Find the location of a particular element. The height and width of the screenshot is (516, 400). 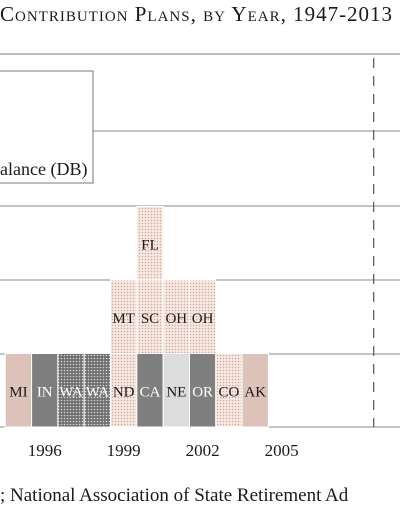

bar-segment-sc-2000: SC is located at coordinates (150, 316).